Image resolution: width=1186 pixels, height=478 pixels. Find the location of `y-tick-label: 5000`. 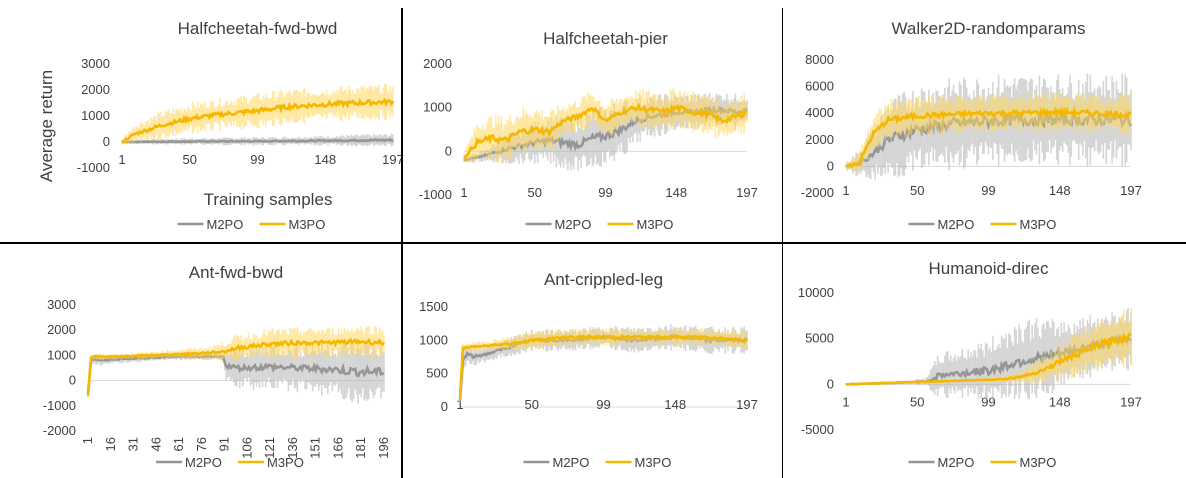

y-tick-label: 5000 is located at coordinates (819, 338).